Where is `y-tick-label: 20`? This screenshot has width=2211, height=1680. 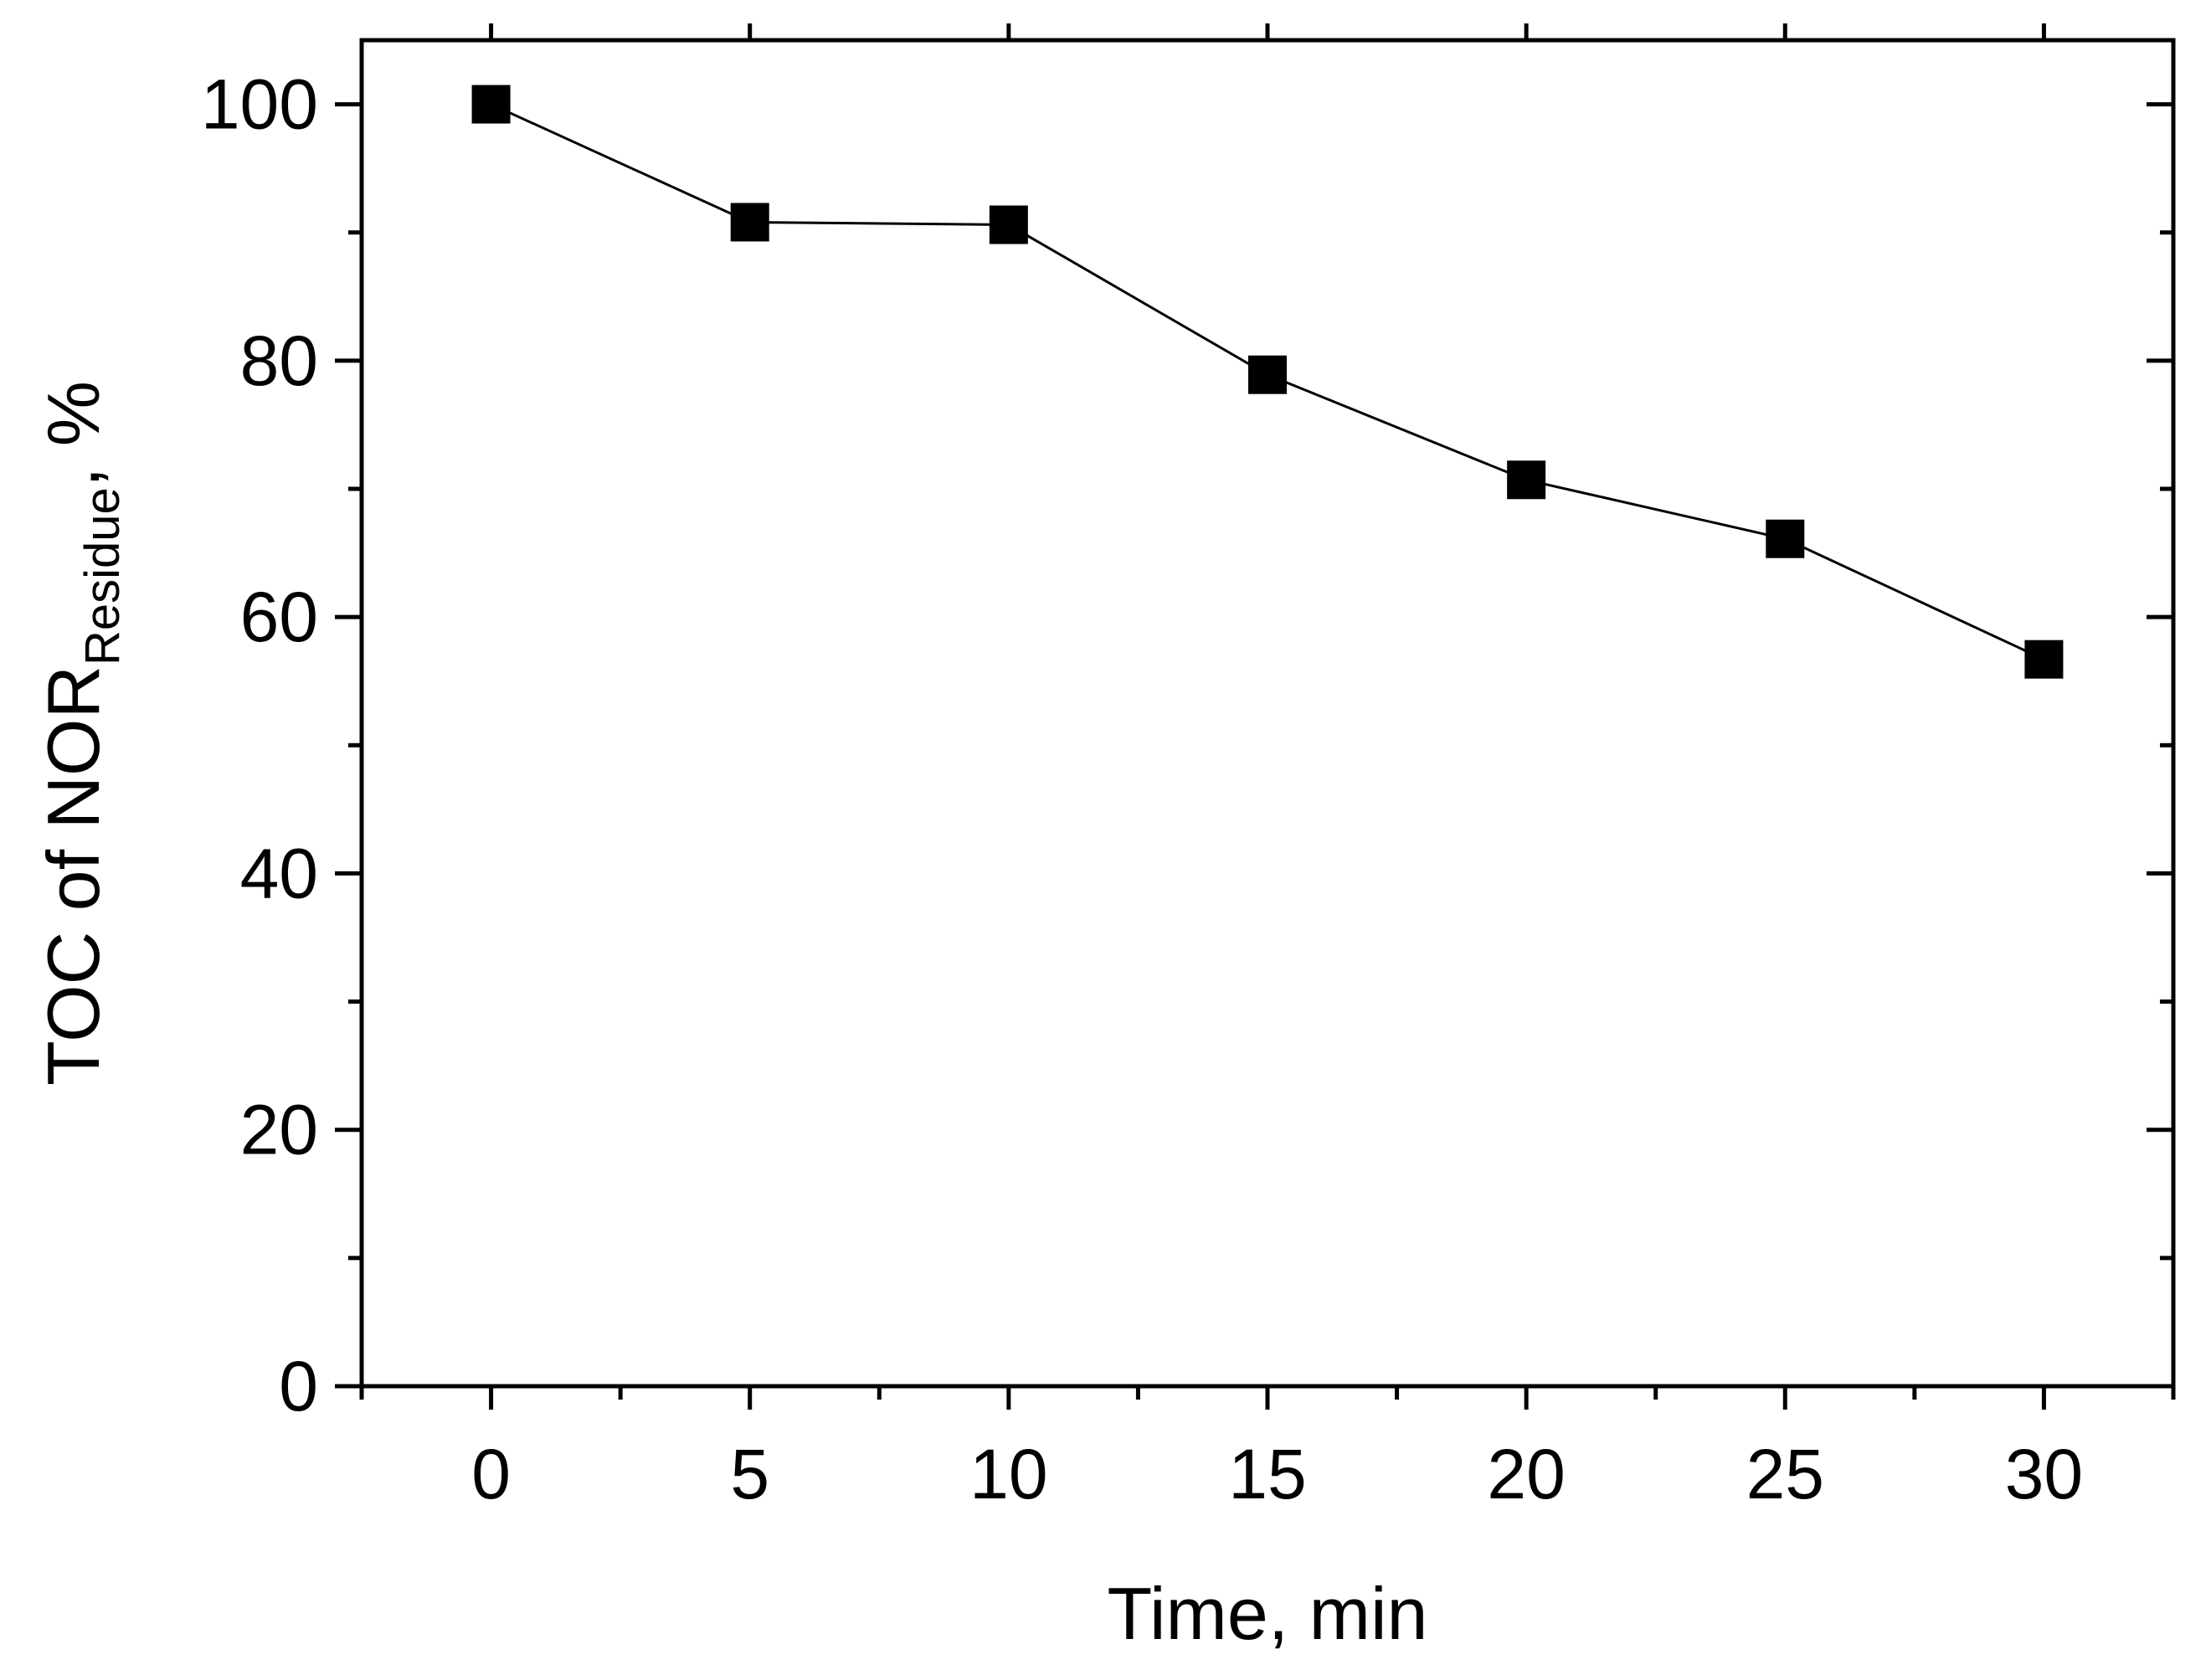
y-tick-label: 20 is located at coordinates (279, 1130).